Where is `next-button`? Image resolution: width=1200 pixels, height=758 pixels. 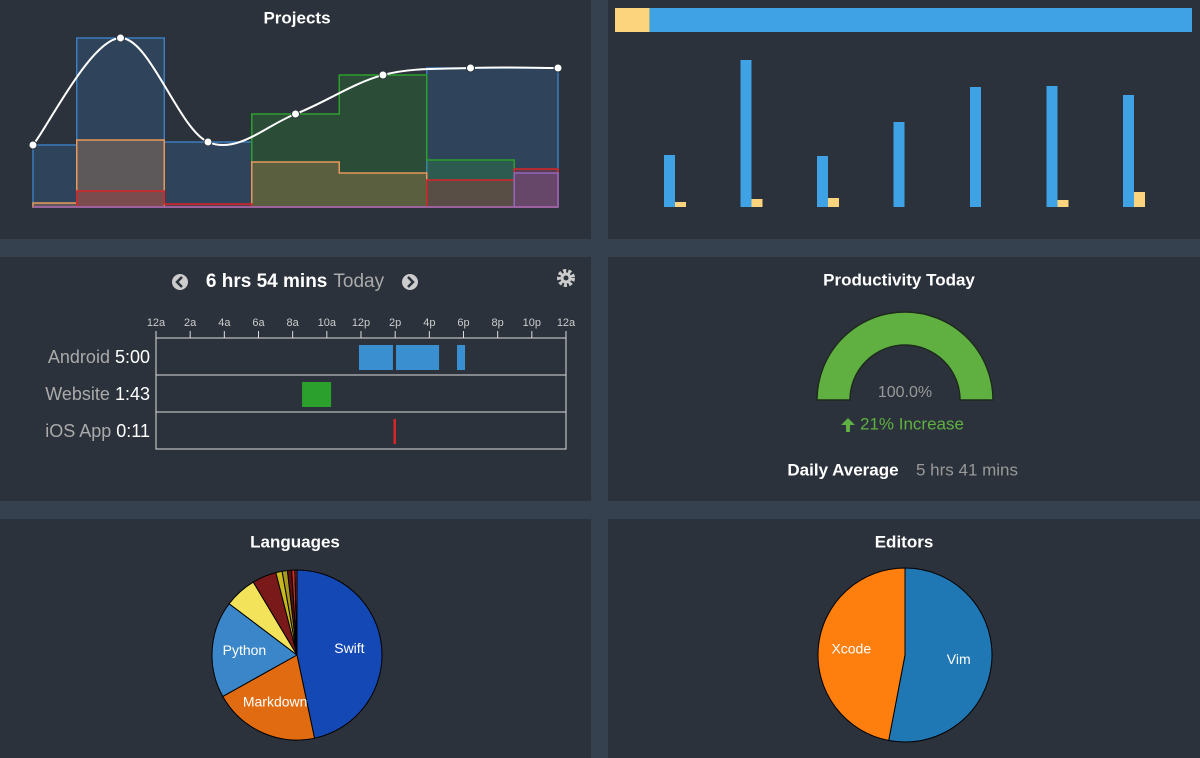 next-button is located at coordinates (410, 282).